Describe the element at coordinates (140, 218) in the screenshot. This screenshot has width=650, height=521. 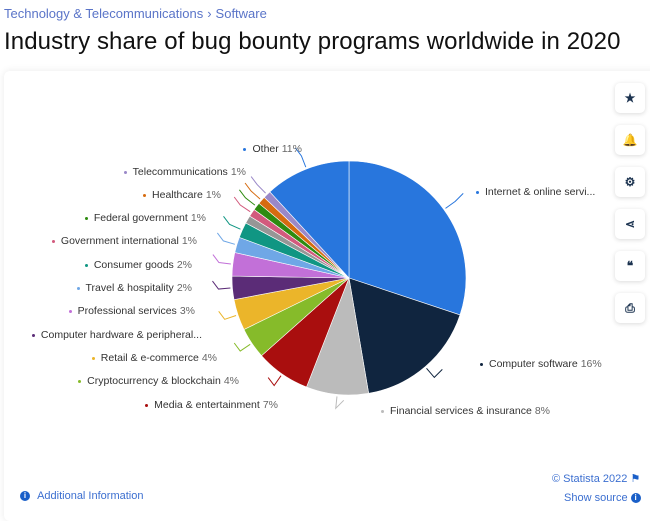
I see `label-name: Federal government` at that location.